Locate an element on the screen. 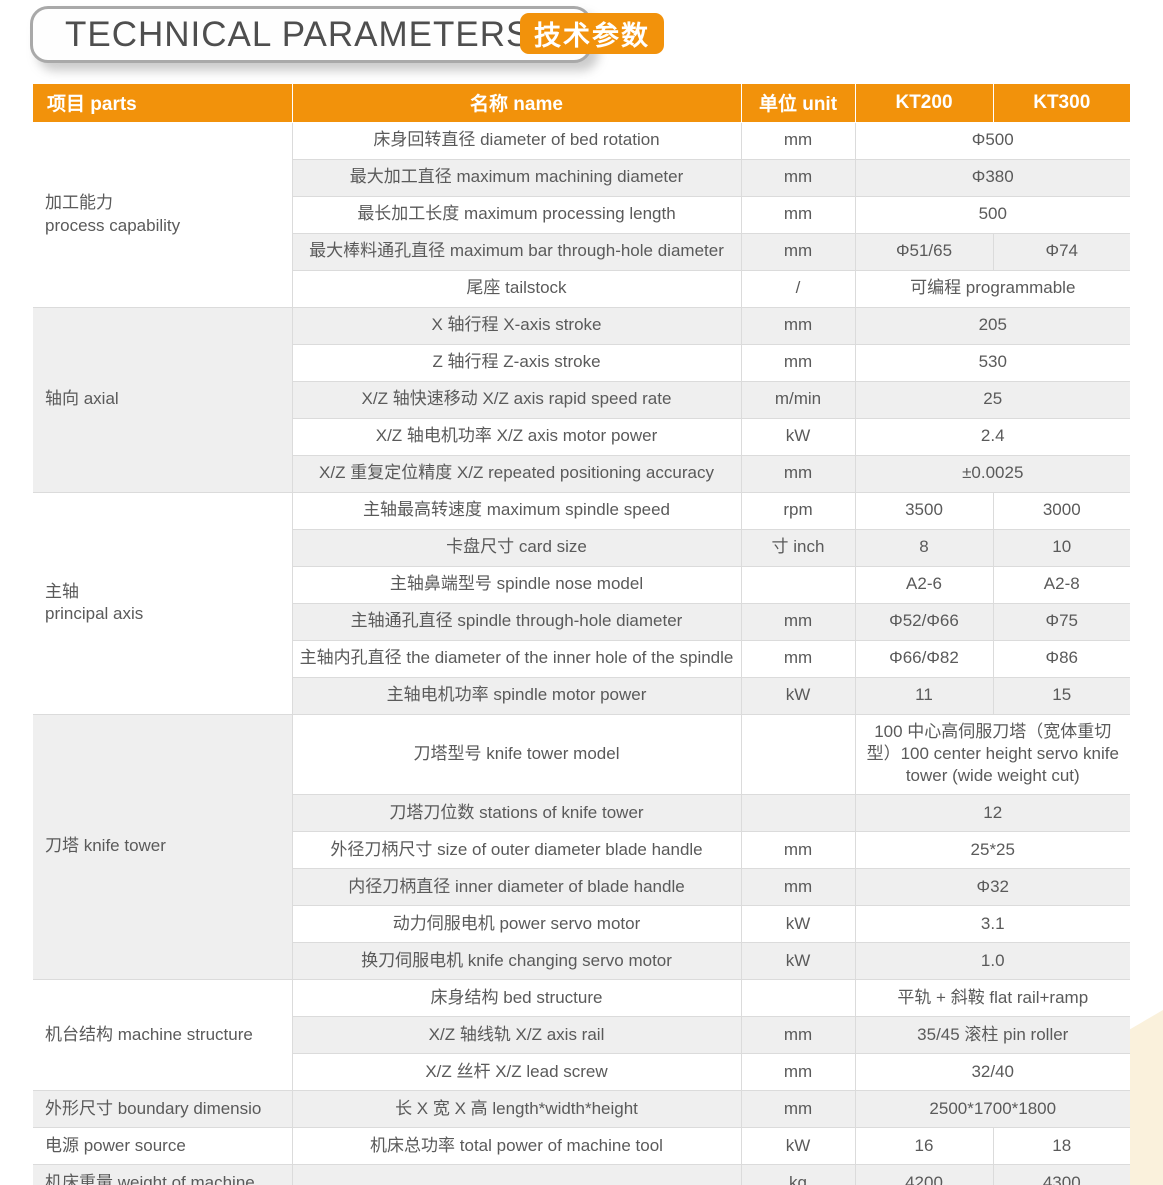  param-name-cell: 最长加工长度 maximum processing length is located at coordinates (516, 214).